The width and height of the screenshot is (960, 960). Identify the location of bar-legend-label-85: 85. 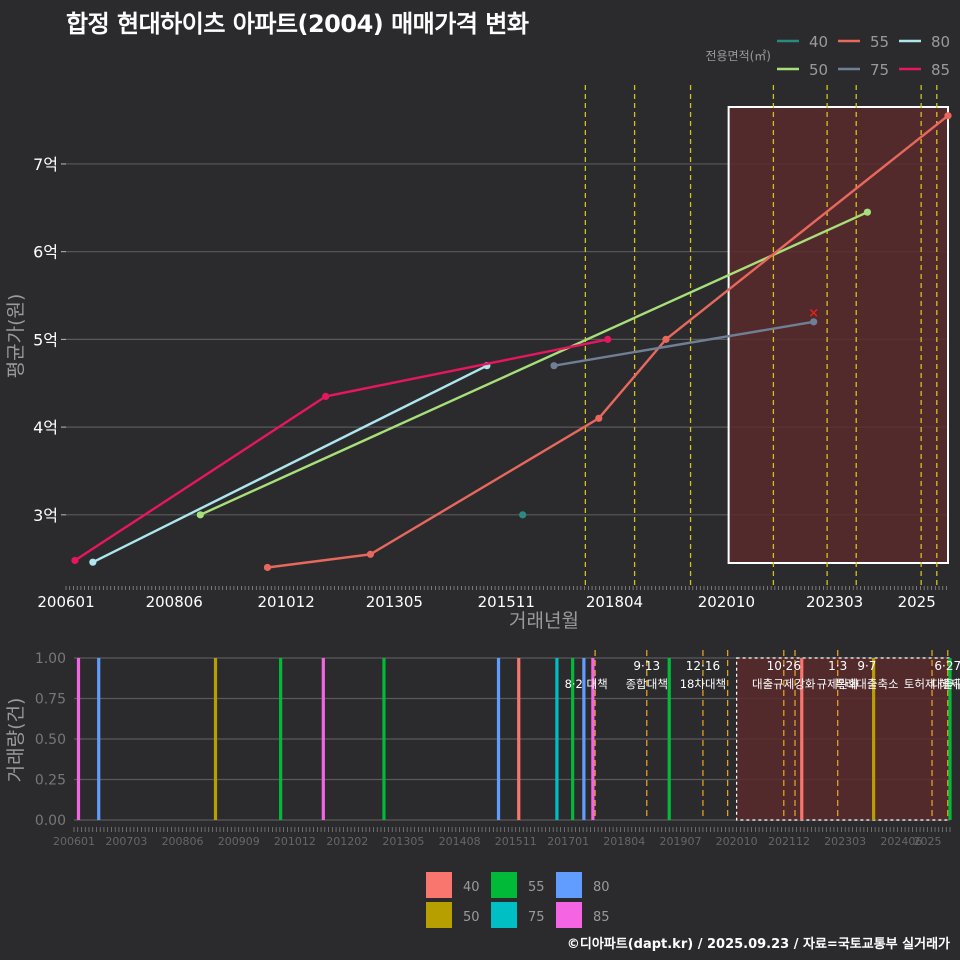
(601, 917).